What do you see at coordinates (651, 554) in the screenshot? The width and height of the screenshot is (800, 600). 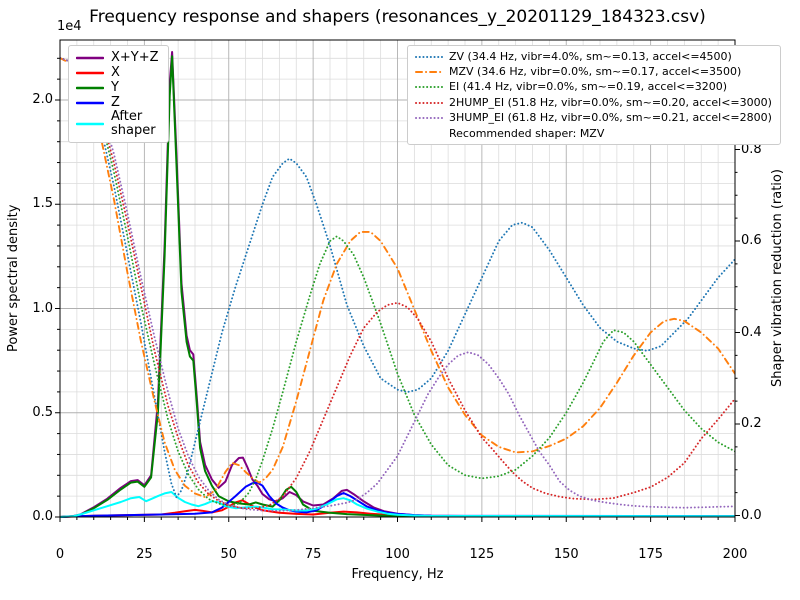 I see `x-tick-label: 175` at bounding box center [651, 554].